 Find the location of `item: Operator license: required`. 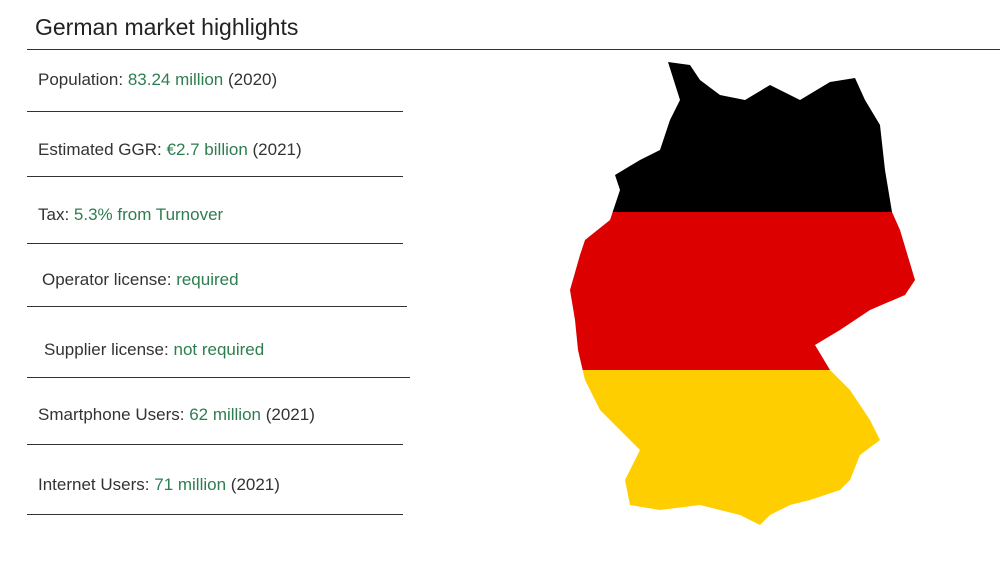

item: Operator license: required is located at coordinates (140, 280).